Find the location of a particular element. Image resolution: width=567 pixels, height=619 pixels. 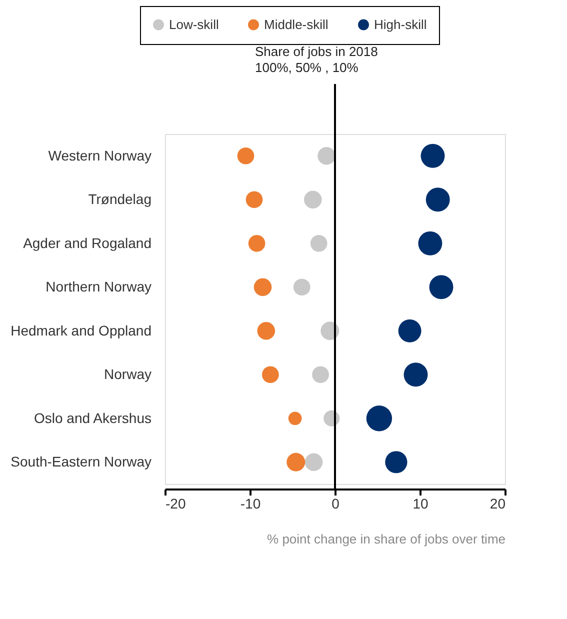

x-tick-label: -20 is located at coordinates (176, 504).